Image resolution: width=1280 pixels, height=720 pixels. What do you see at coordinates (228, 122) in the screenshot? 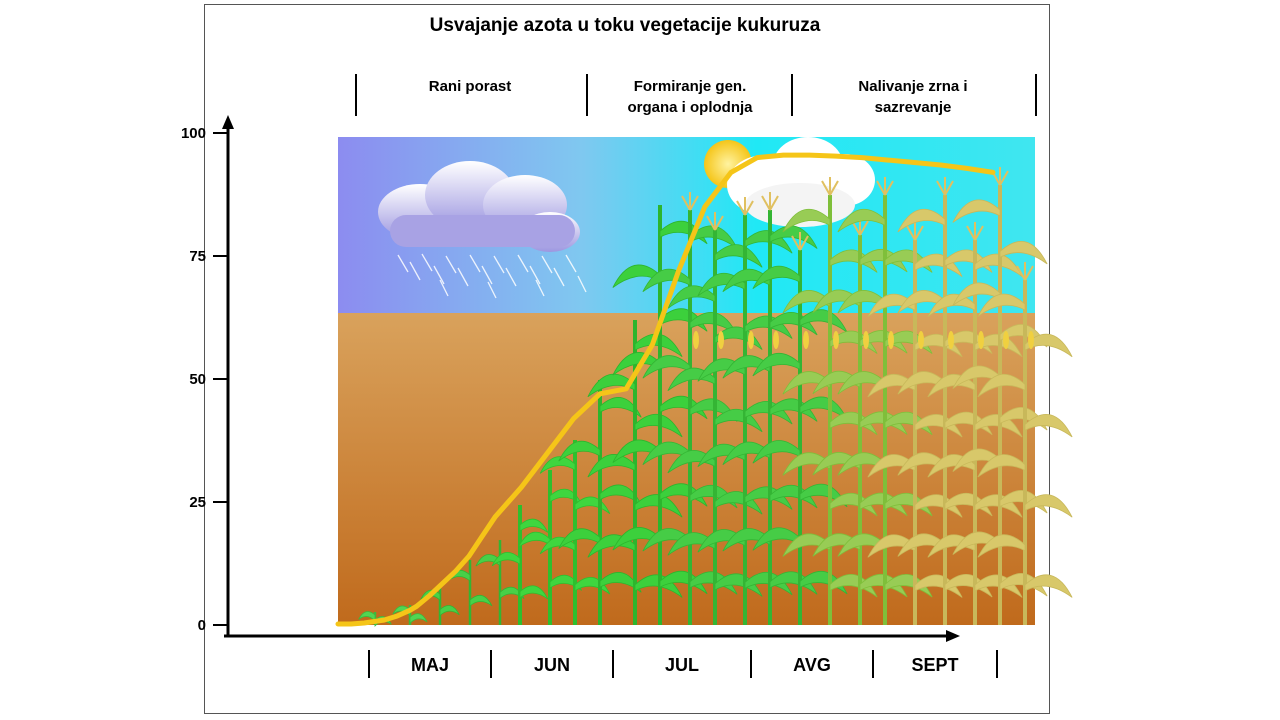
I see `y-axis-arrow` at bounding box center [228, 122].